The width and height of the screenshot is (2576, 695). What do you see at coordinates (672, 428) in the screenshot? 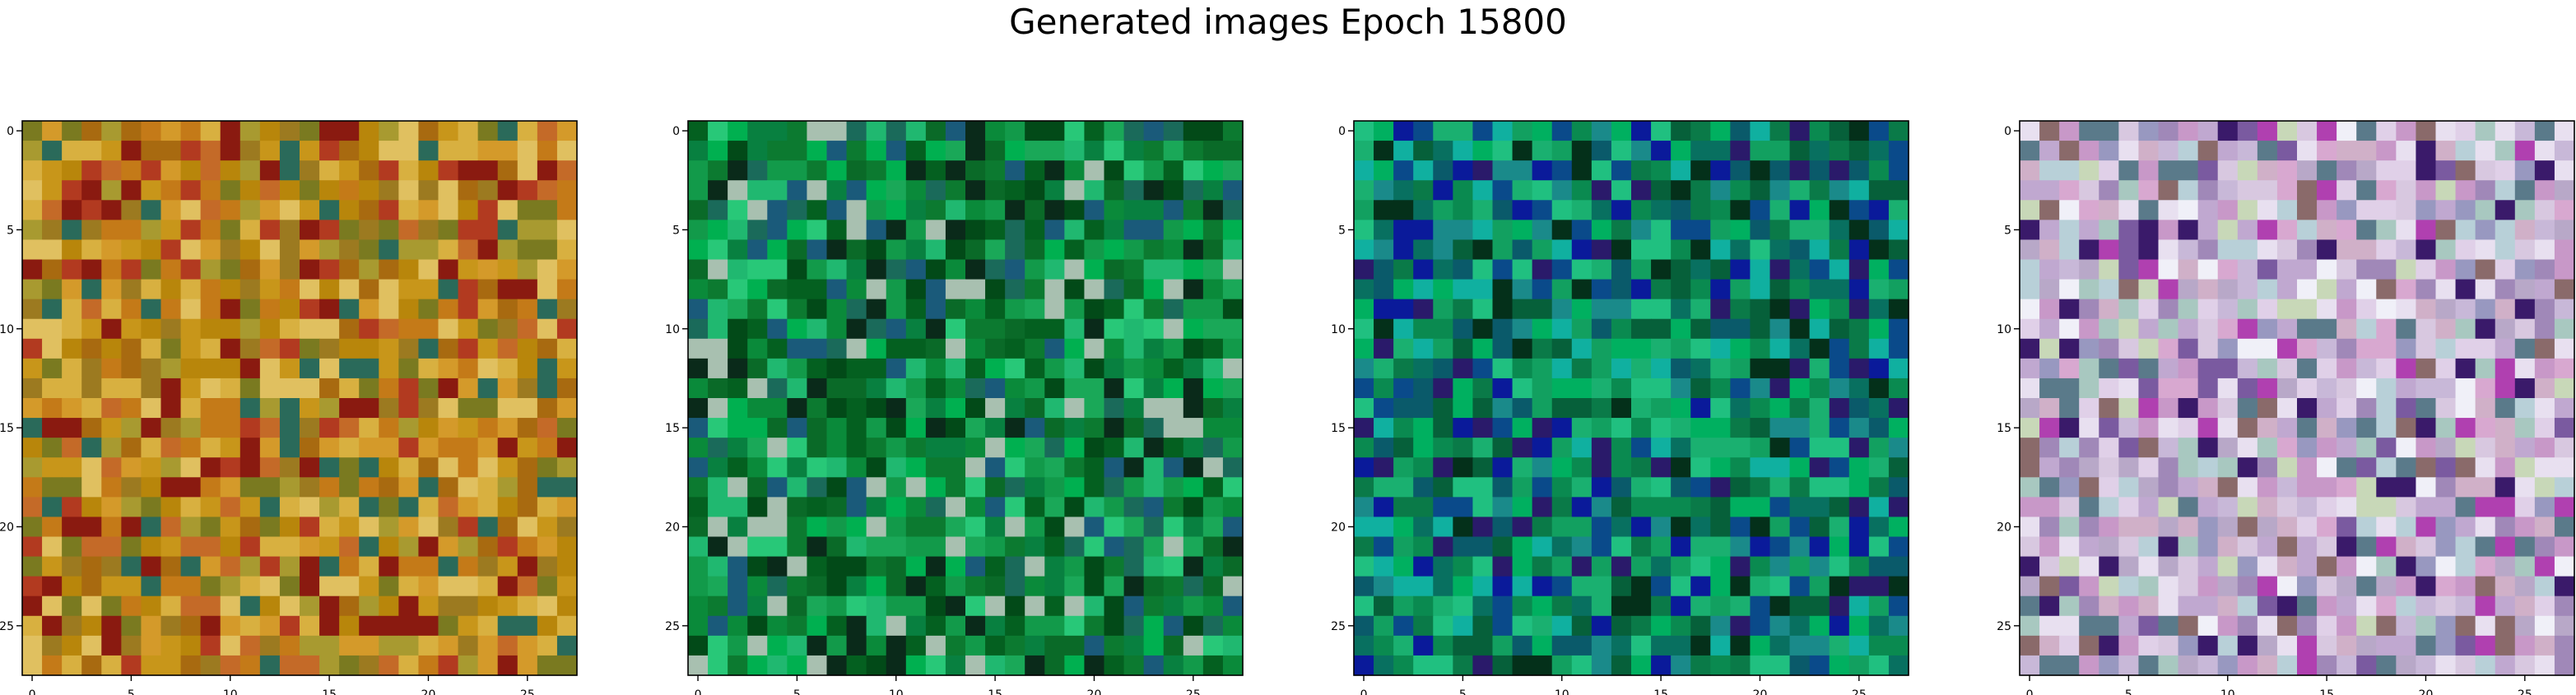
I see `y-tick-label: 15` at bounding box center [672, 428].